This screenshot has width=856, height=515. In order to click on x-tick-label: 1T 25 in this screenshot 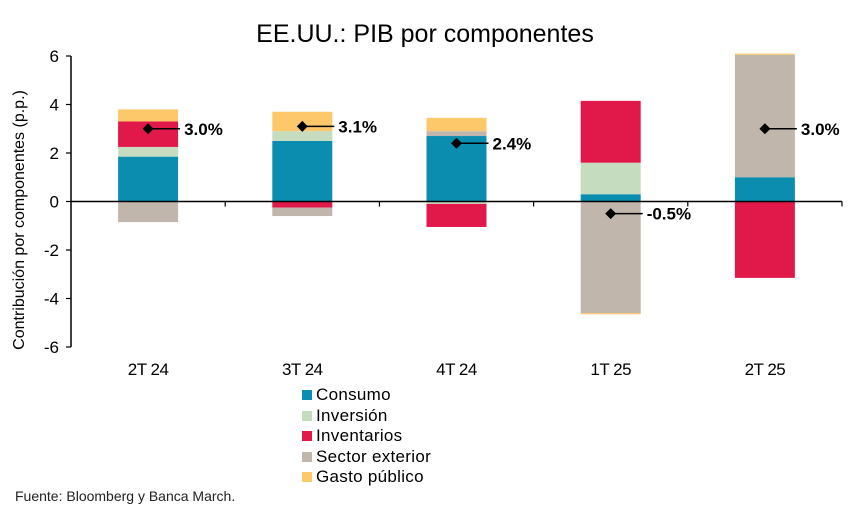, I will do `click(610, 369)`.